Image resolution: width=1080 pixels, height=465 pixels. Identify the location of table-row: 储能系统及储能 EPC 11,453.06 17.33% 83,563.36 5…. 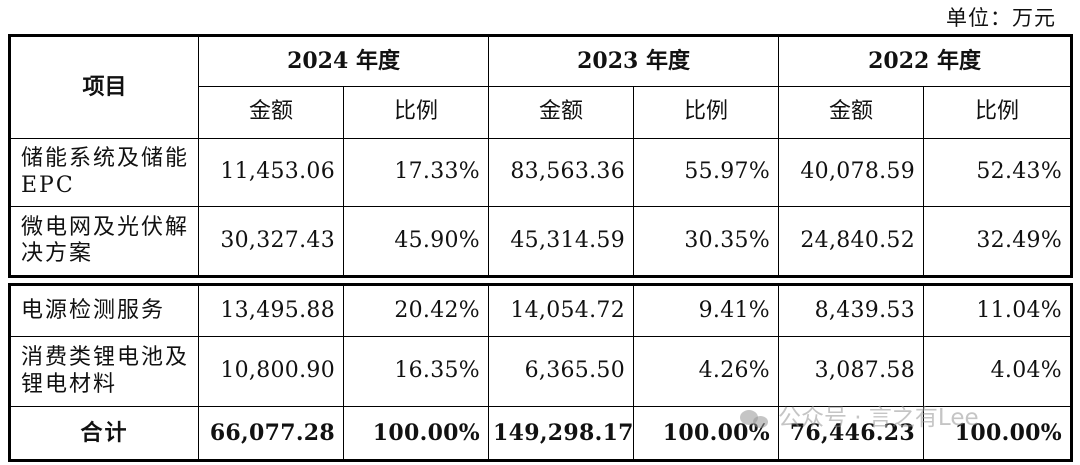
(541, 172).